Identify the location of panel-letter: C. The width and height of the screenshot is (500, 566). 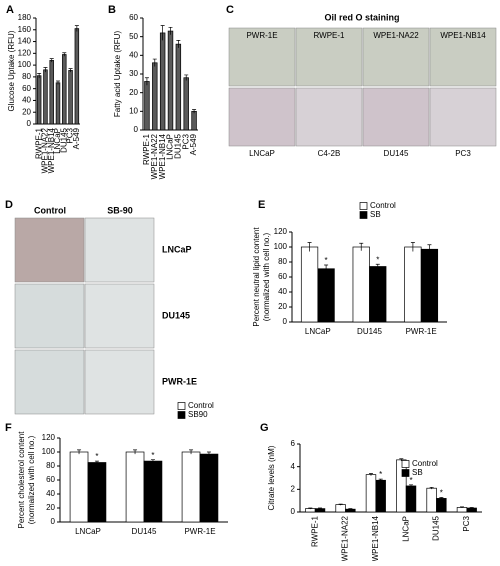
(230, 10).